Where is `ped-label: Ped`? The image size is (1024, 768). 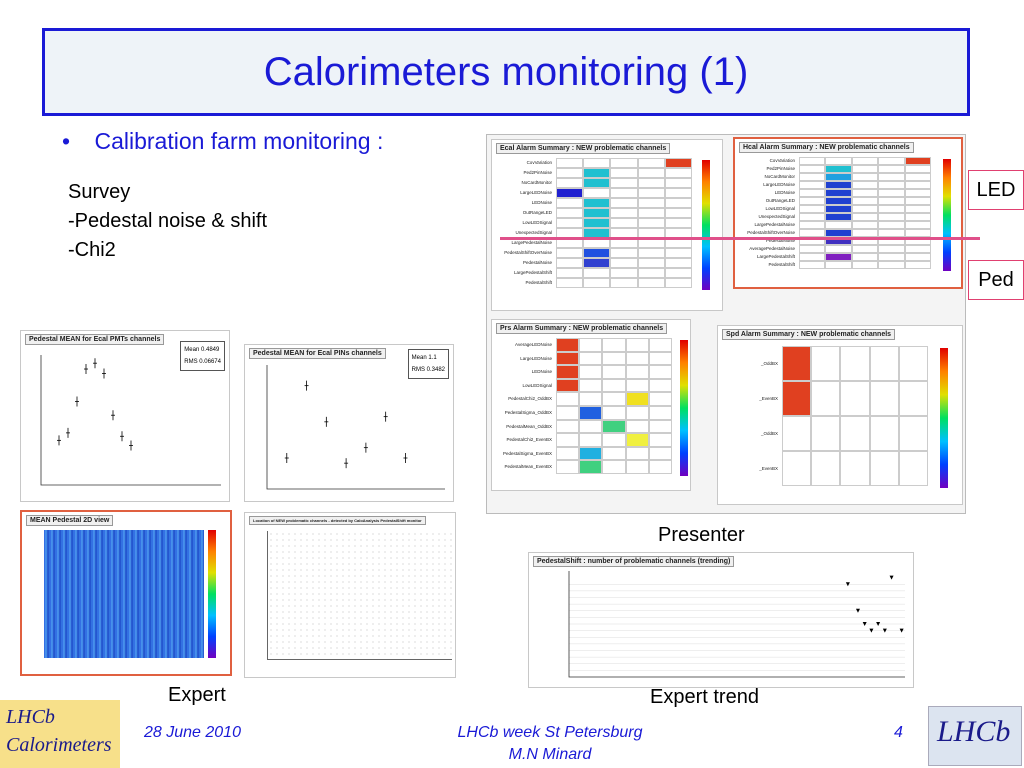
ped-label: Ped is located at coordinates (996, 280).